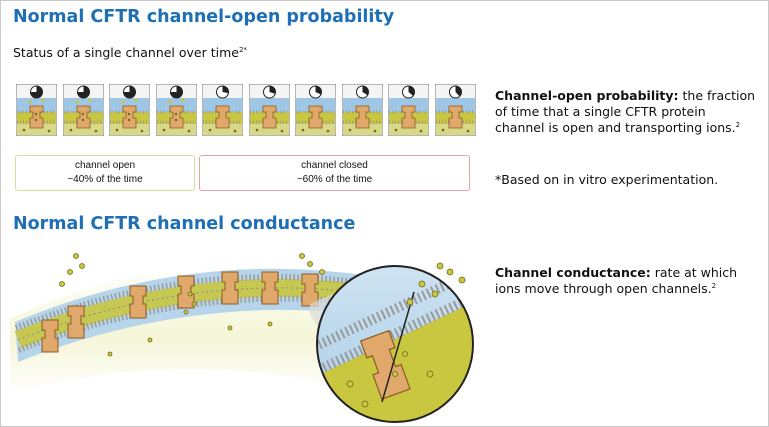 The height and width of the screenshot is (427, 769). Describe the element at coordinates (334, 165) in the screenshot. I see `channel-closed-label: channel closed` at that location.